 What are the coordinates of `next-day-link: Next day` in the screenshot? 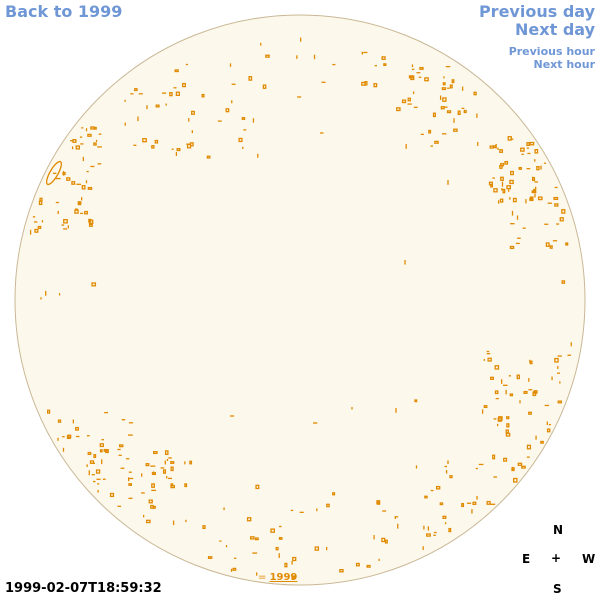 It's located at (555, 29).